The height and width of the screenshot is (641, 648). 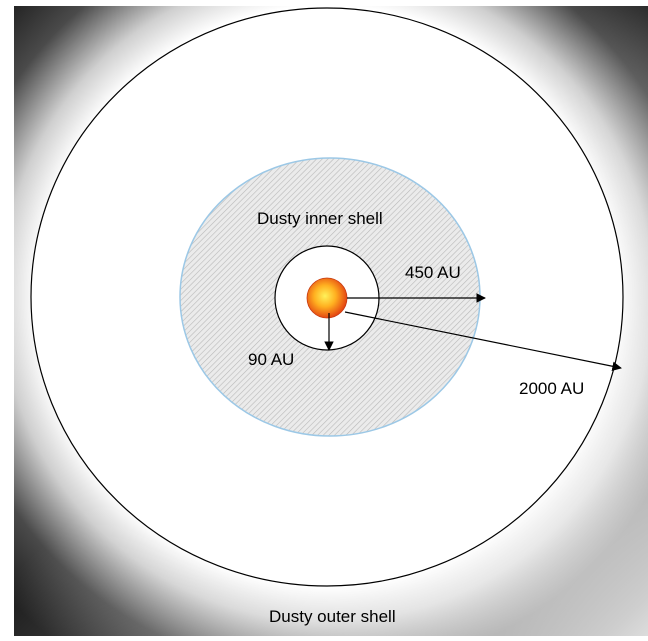 What do you see at coordinates (324, 3) in the screenshot?
I see `top-margin` at bounding box center [324, 3].